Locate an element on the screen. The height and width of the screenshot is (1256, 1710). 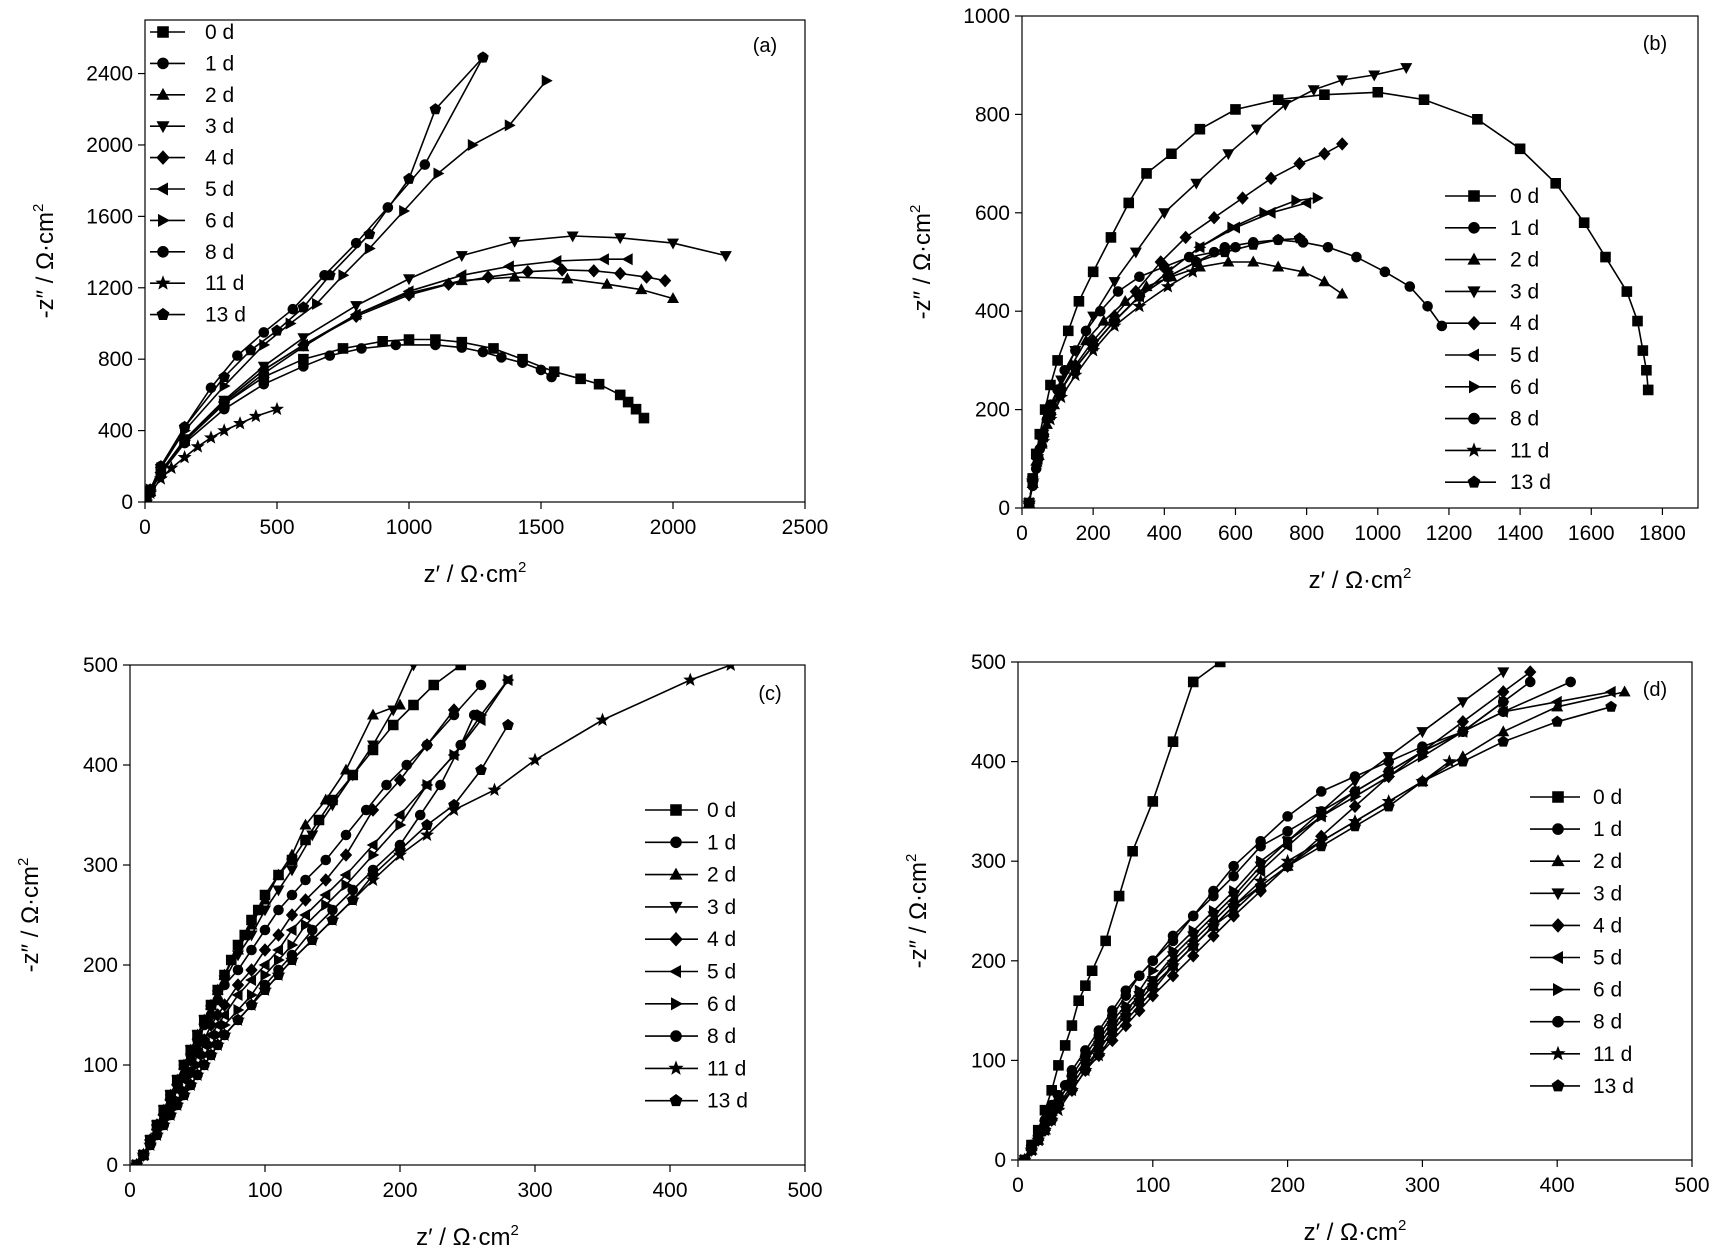
plot-frame is located at coordinates (475, 261).